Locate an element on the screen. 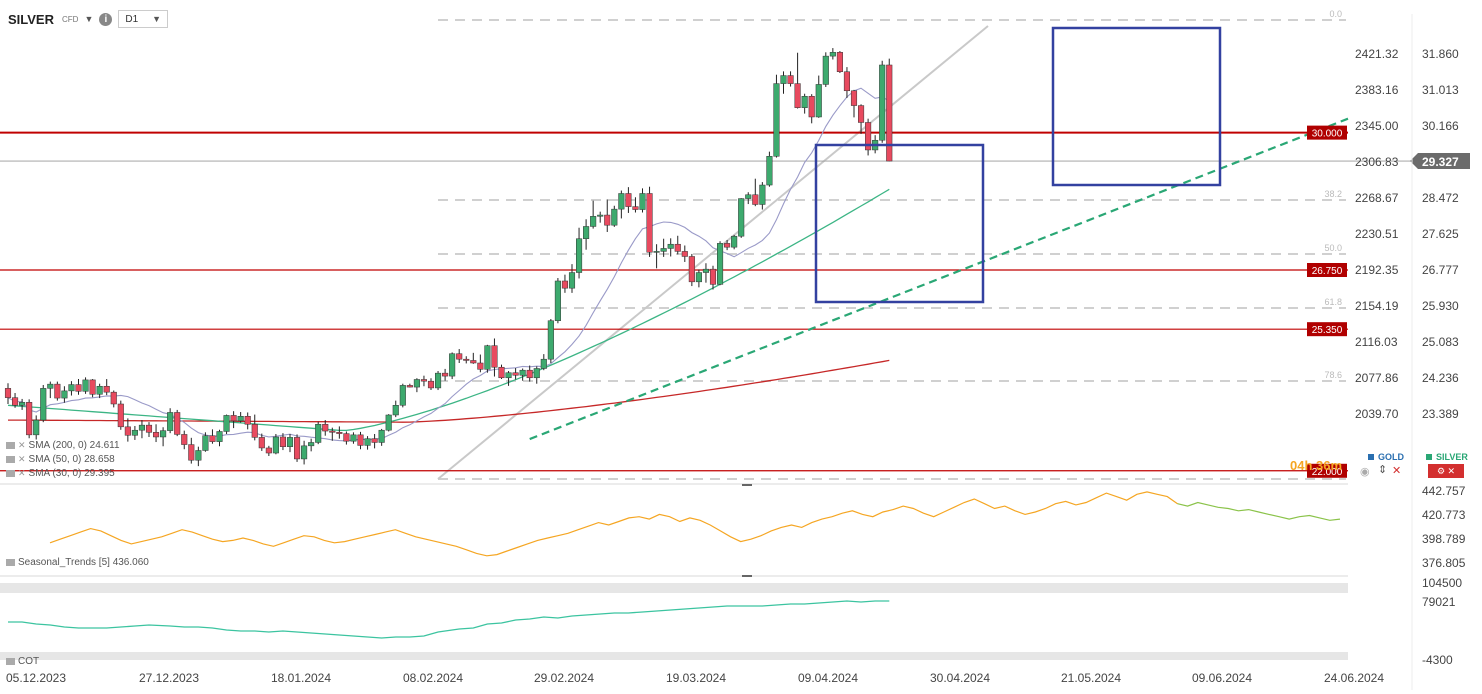 Image resolution: width=1482 pixels, height=694 pixels. sma50-settings-icon is located at coordinates (10, 459).